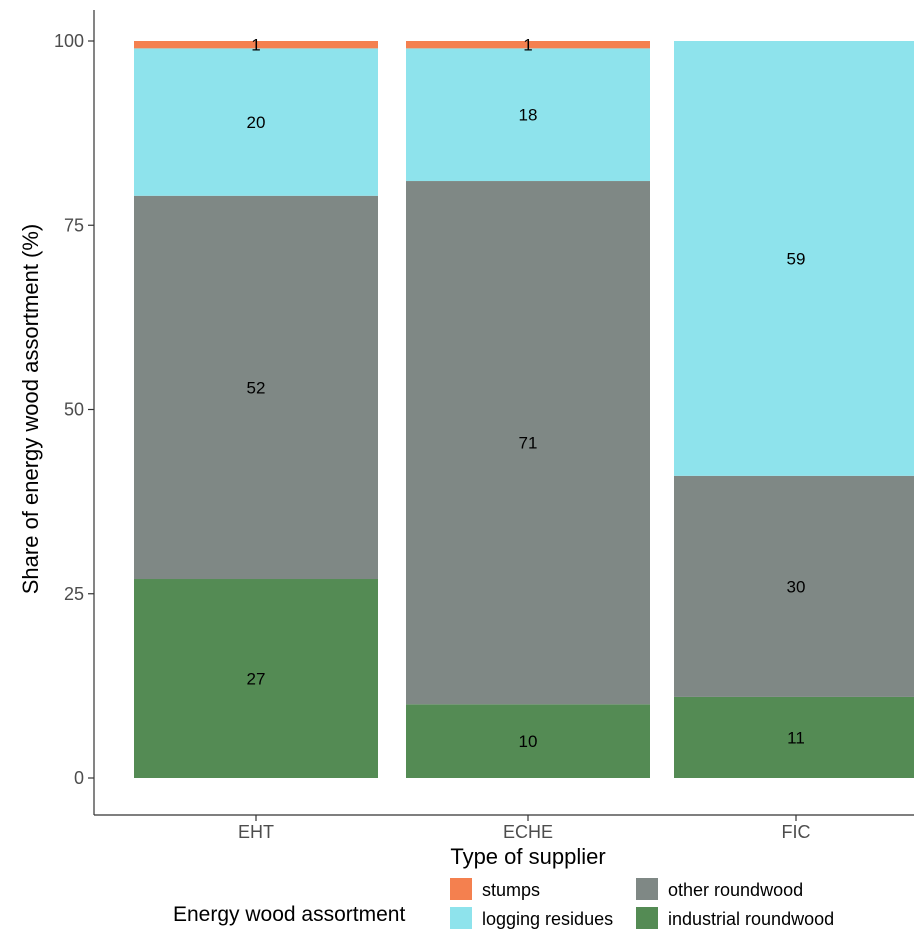 The width and height of the screenshot is (914, 944). Describe the element at coordinates (528, 443) in the screenshot. I see `data-label: 71` at that location.